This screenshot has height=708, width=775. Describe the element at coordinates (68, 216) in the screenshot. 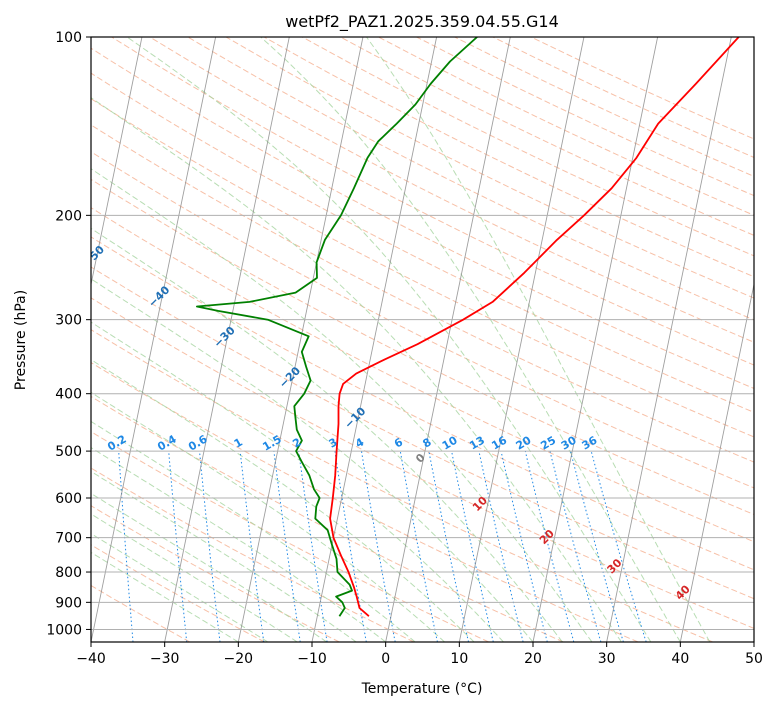

I see `y-tick-label: 200` at that location.